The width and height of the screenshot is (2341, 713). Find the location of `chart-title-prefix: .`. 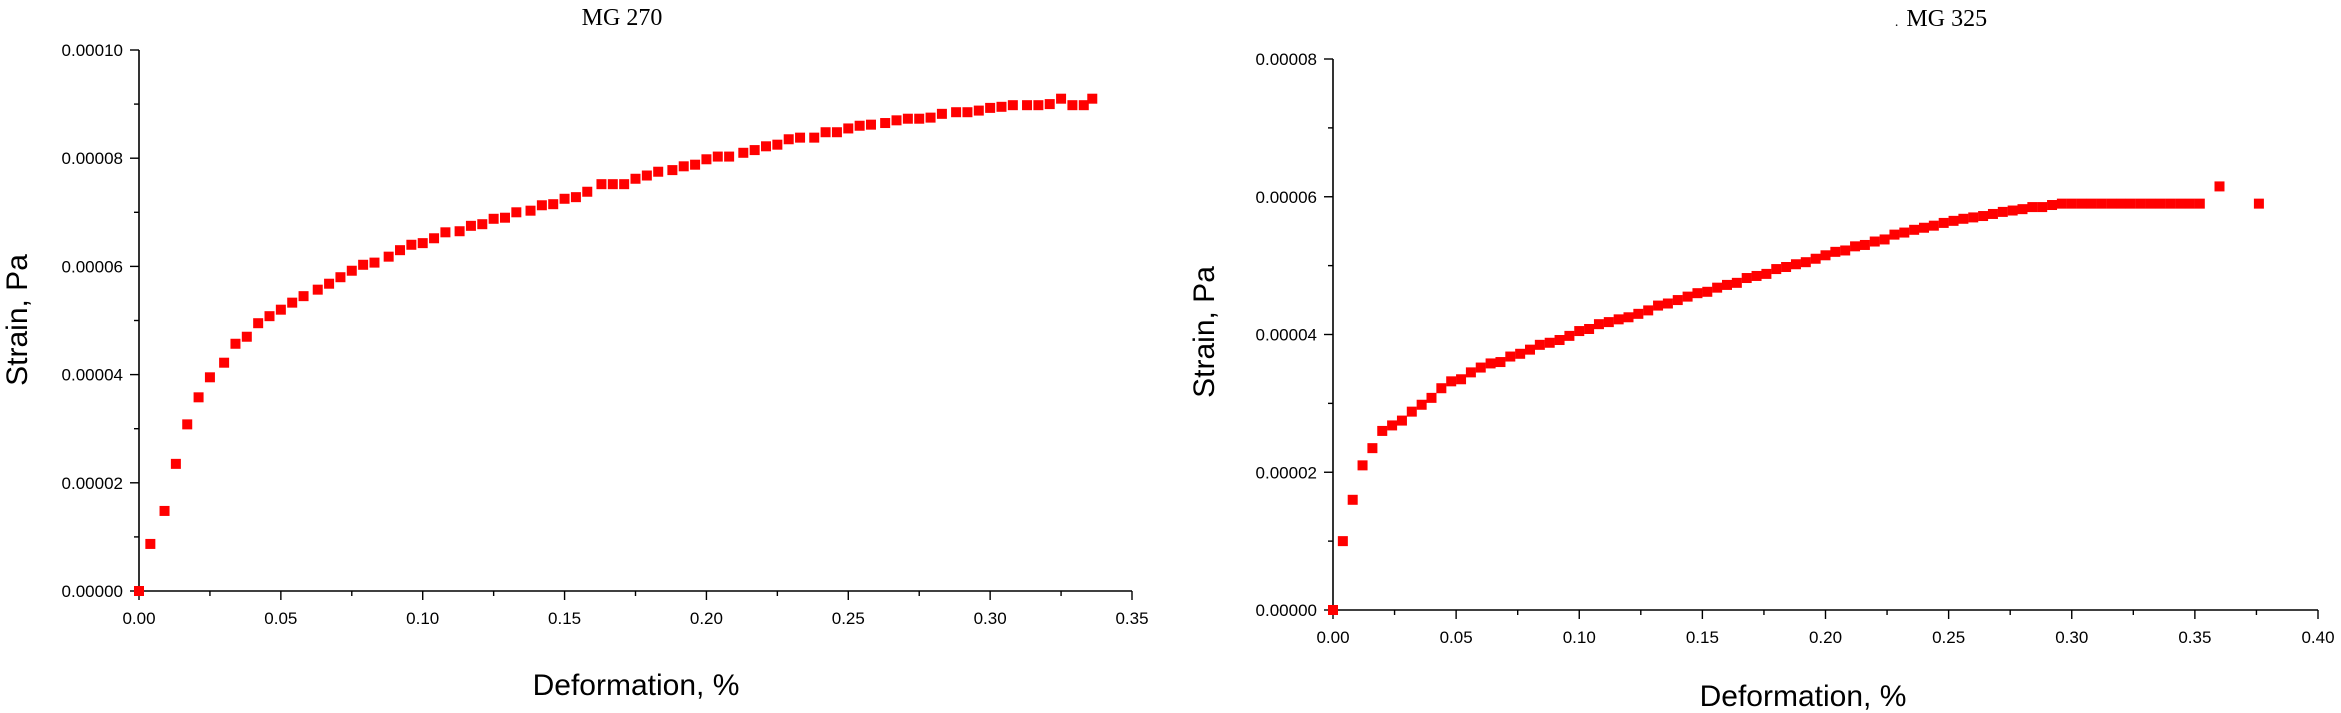

chart-title-prefix: . is located at coordinates (1897, 22).